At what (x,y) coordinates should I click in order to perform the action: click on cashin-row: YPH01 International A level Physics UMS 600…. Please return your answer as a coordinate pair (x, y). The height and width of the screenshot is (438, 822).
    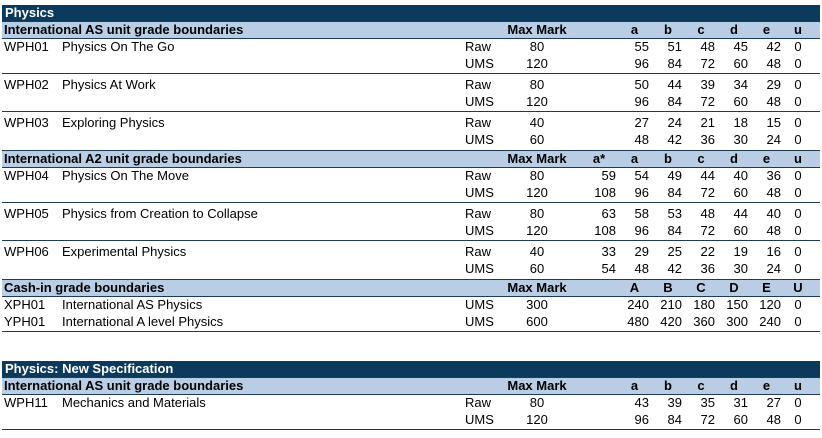
    Looking at the image, I should click on (411, 321).